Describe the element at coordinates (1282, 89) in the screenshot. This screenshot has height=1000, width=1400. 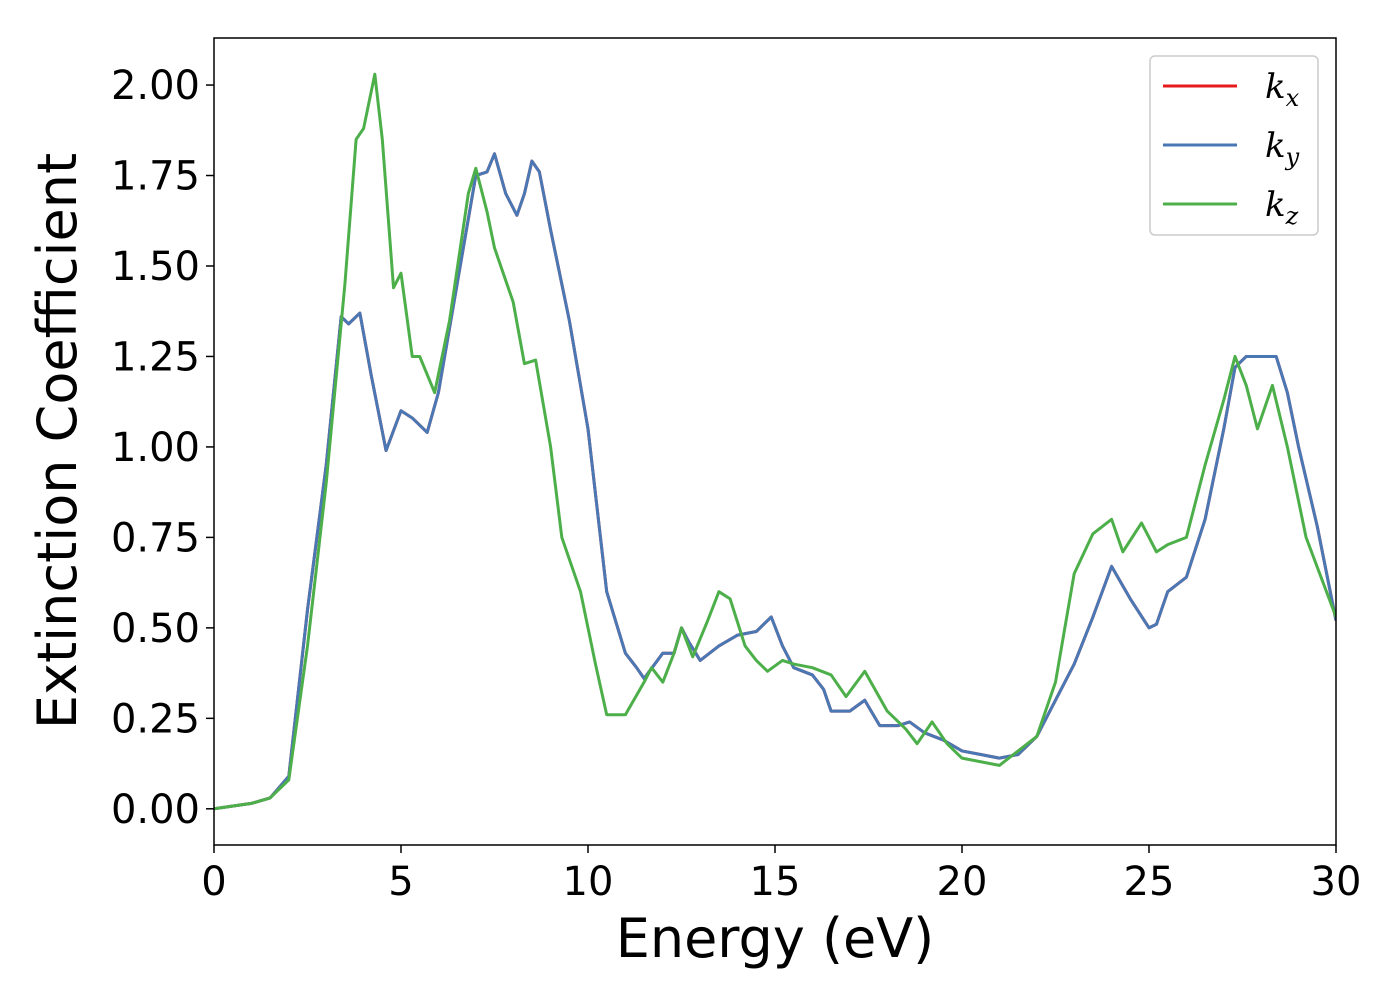
I see `legend-label: kx` at that location.